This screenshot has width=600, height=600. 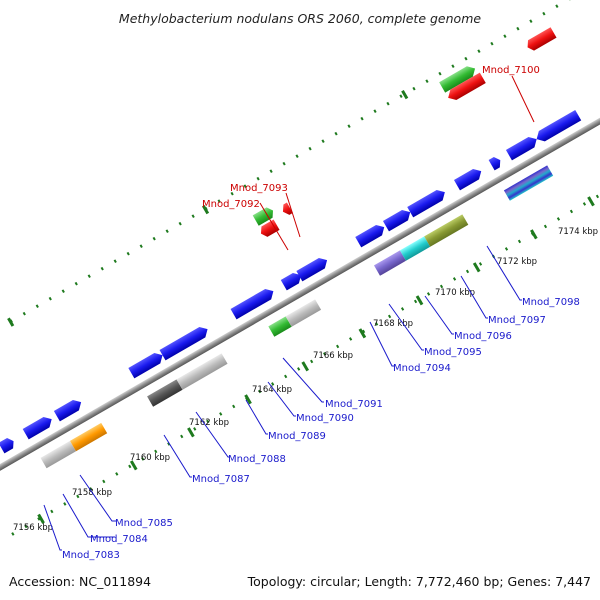 What do you see at coordinates (578, 232) in the screenshot?
I see `tick-label-7174: 7174 kbp` at bounding box center [578, 232].